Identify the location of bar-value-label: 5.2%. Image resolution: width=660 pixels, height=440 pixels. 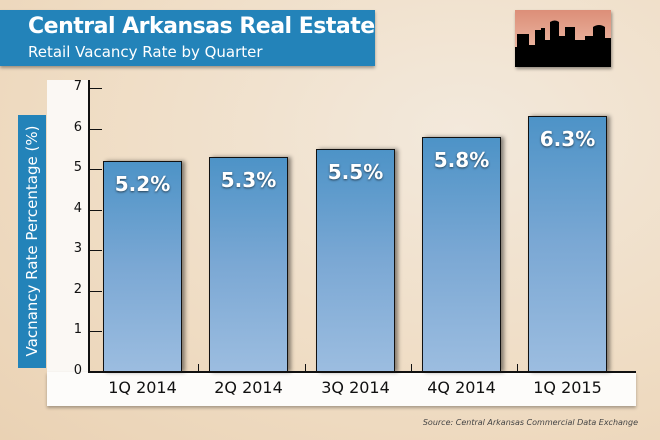
(142, 184).